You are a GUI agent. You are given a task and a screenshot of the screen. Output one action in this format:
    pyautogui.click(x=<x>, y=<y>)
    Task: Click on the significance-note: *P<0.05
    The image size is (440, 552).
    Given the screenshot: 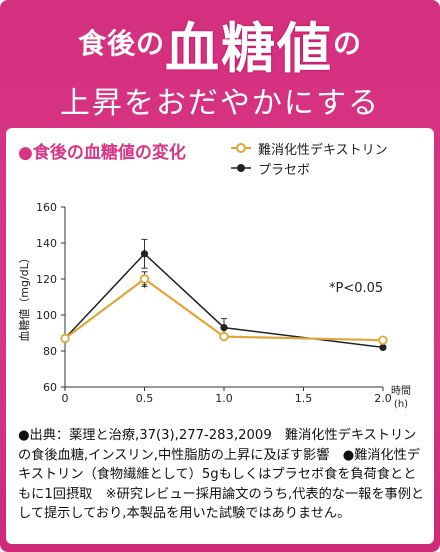 What is the action you would take?
    pyautogui.click(x=356, y=288)
    